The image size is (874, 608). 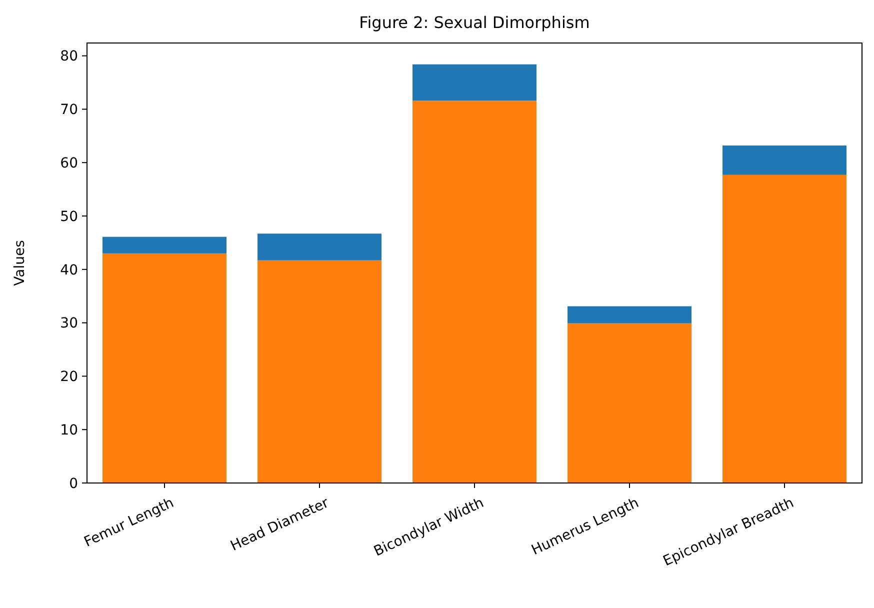 What do you see at coordinates (69, 430) in the screenshot?
I see `y-tick-label: 10` at bounding box center [69, 430].